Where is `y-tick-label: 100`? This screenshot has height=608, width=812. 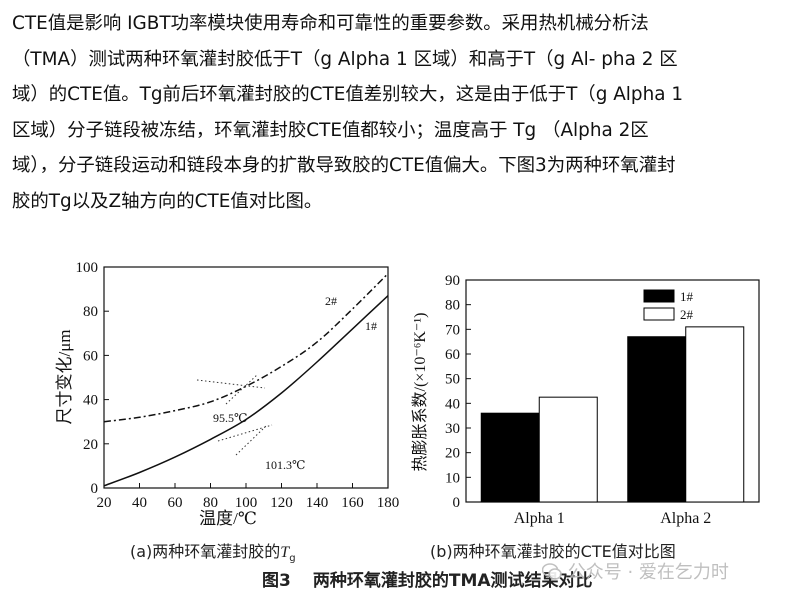
y-tick-label: 100 is located at coordinates (87, 268).